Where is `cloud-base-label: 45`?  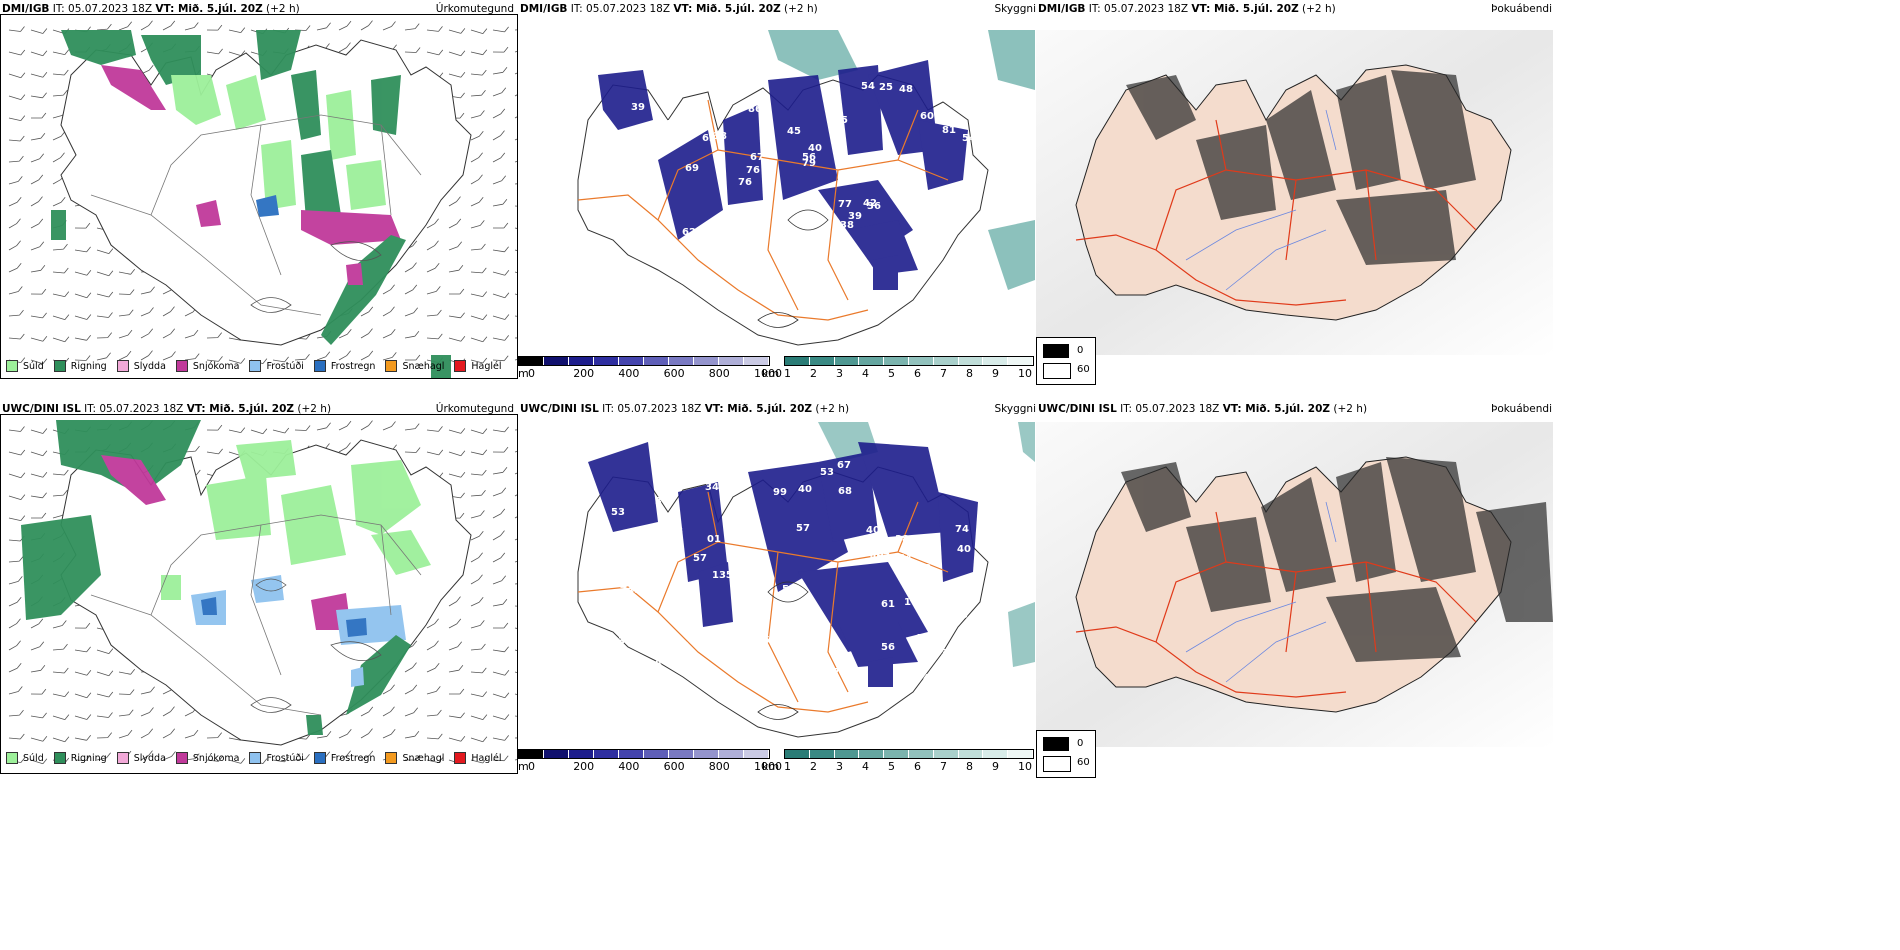 cloud-base-label: 45 is located at coordinates (634, 590).